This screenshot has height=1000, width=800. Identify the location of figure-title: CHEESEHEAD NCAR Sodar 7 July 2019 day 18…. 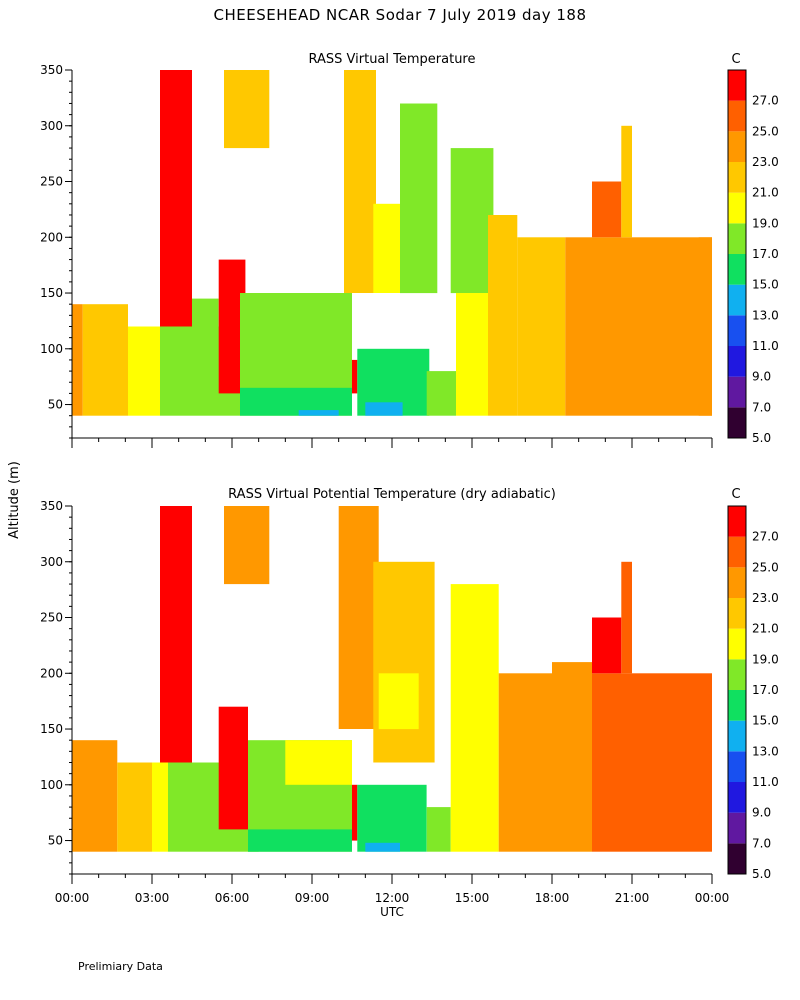
(399, 15).